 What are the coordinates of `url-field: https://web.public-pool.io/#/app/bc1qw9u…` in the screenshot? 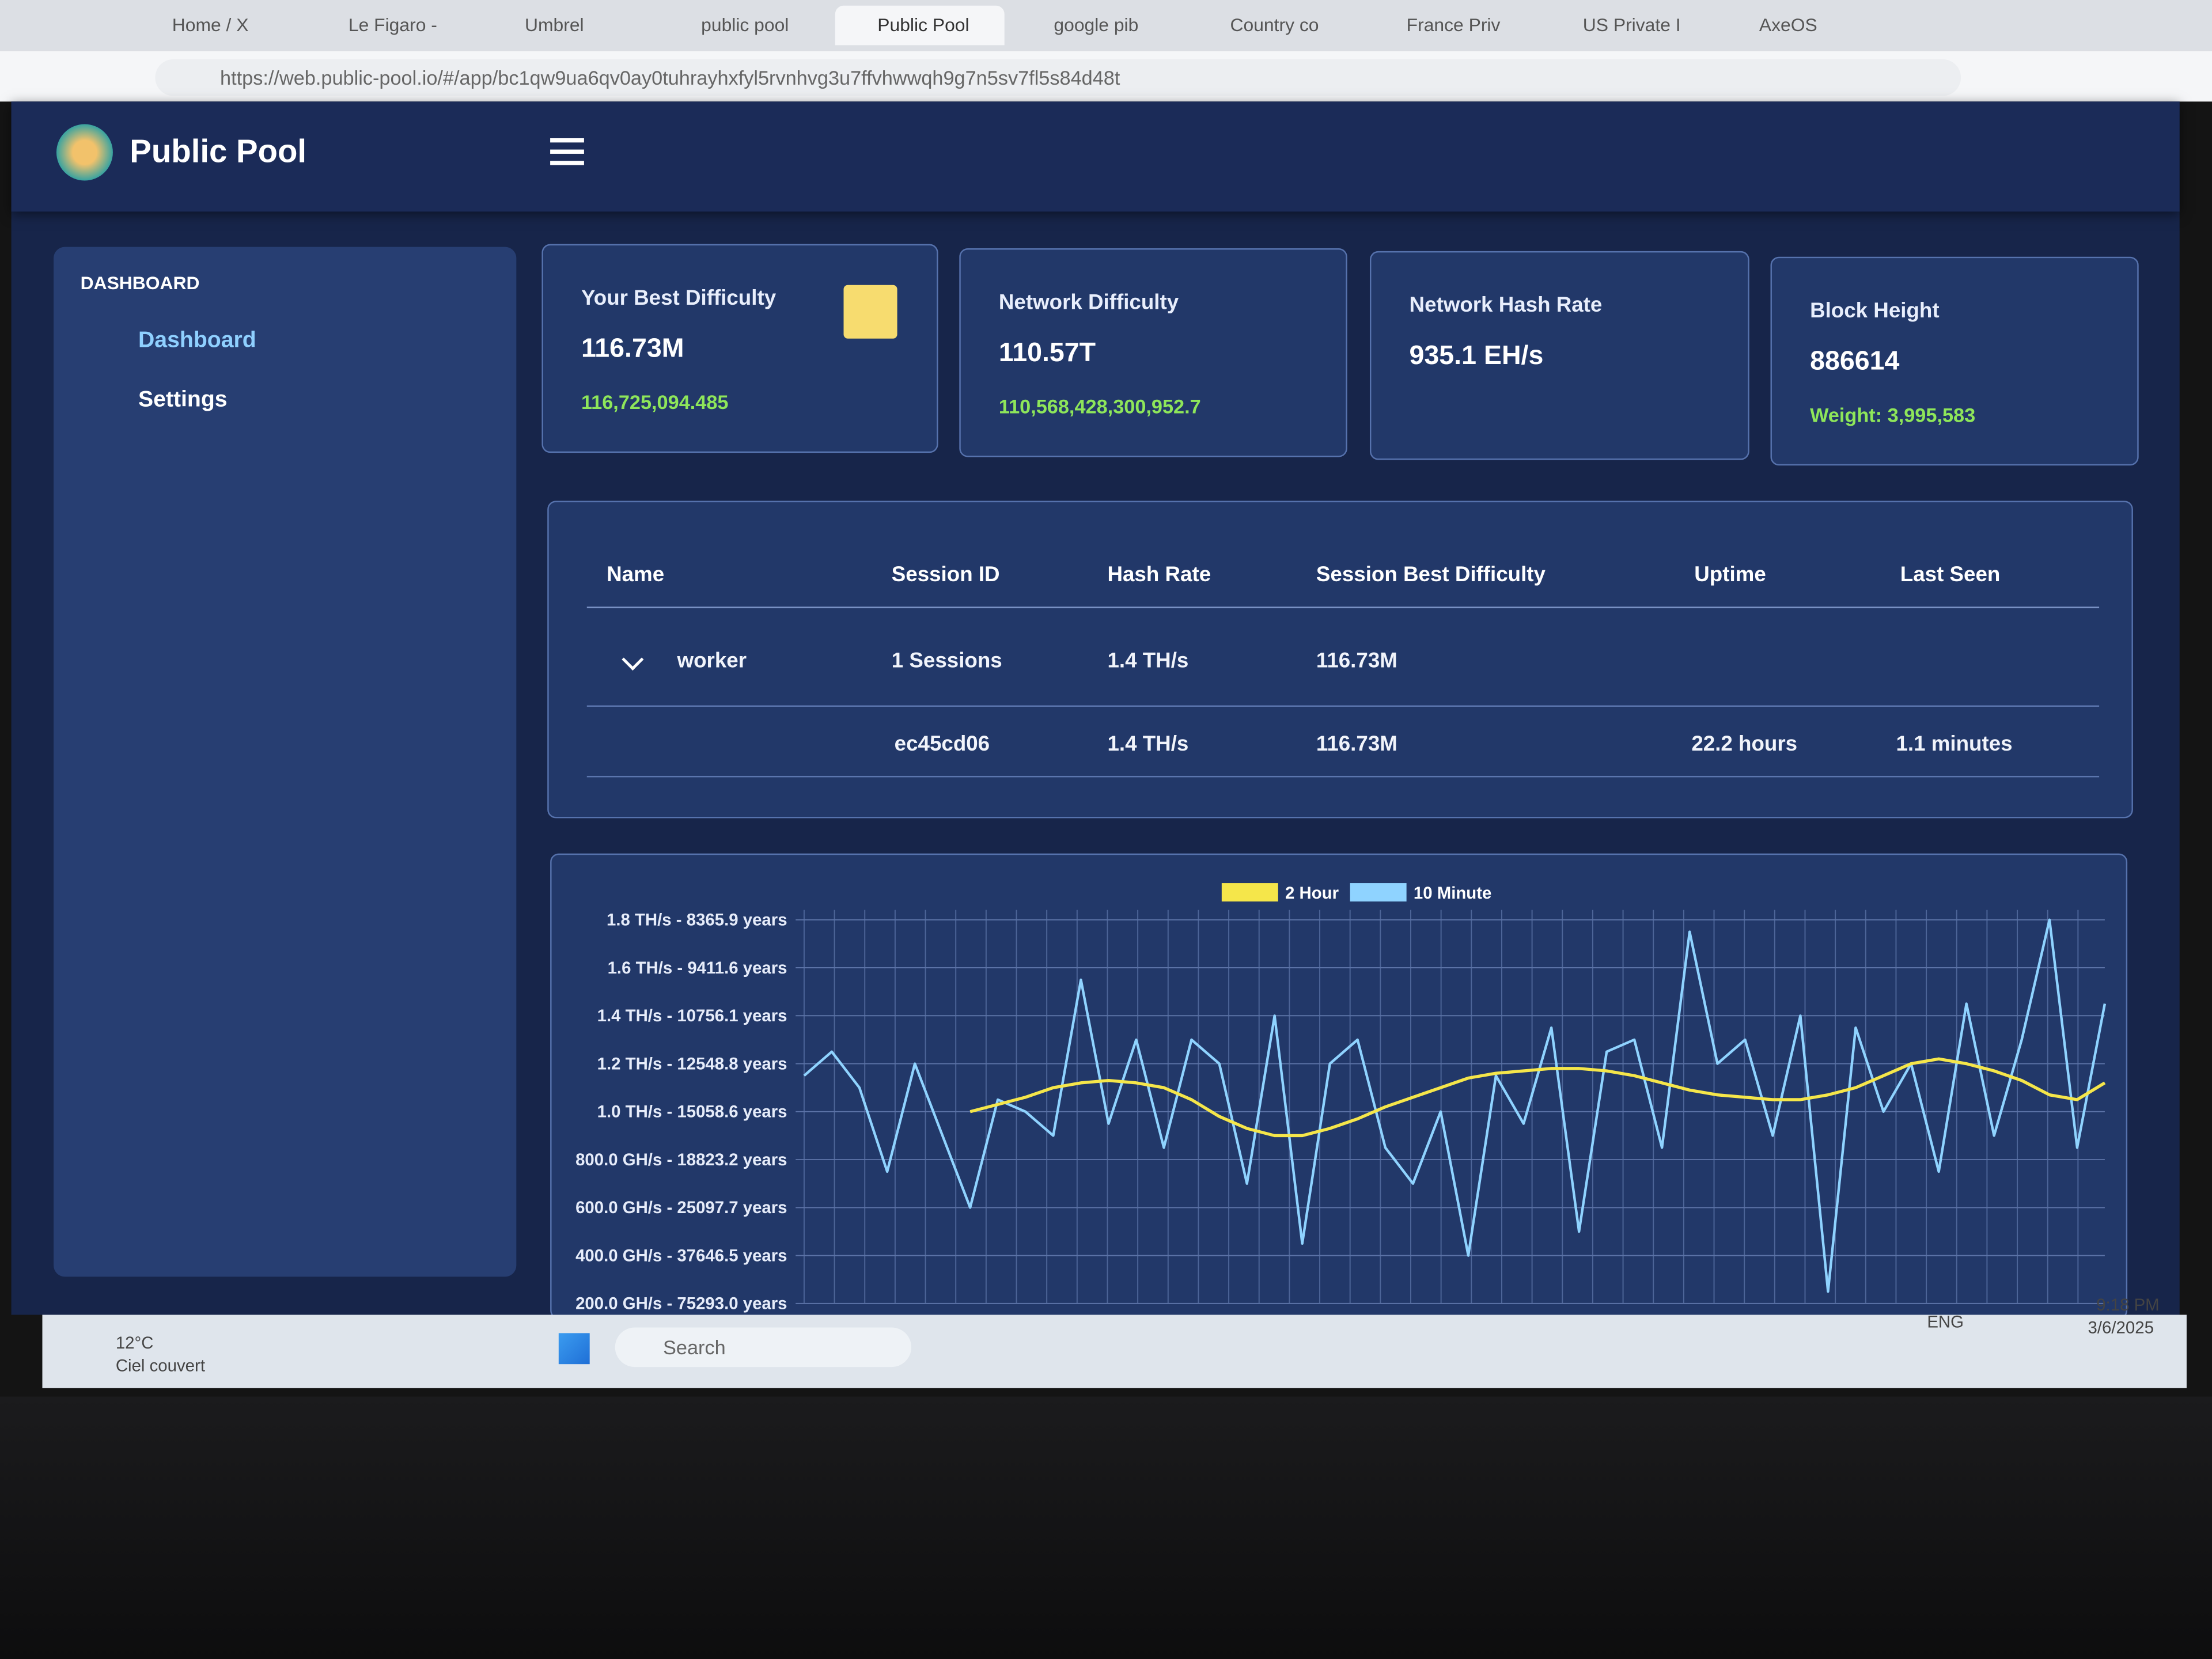 It's located at (1058, 77).